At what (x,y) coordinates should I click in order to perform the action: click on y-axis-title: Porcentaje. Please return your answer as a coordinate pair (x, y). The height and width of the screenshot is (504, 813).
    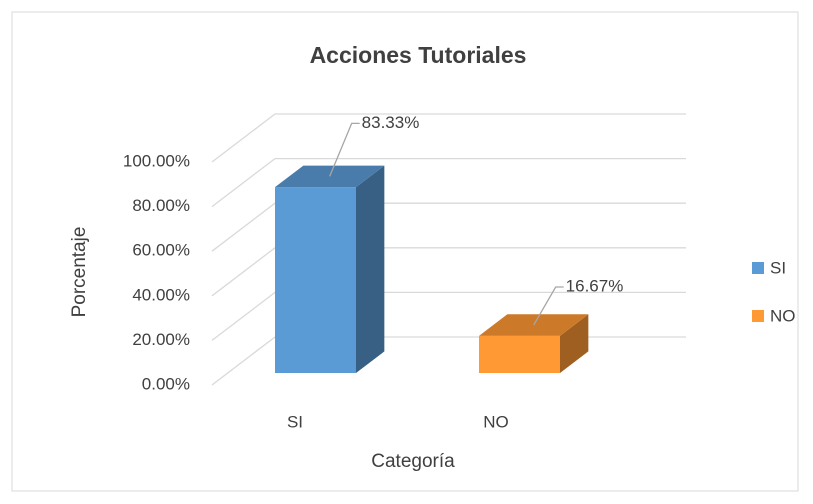
    Looking at the image, I should click on (79, 272).